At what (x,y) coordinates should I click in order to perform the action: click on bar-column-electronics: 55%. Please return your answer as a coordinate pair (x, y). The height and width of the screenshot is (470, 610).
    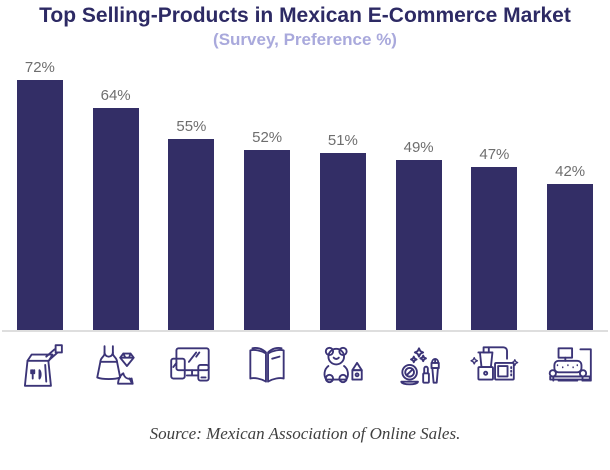
    Looking at the image, I should click on (192, 193).